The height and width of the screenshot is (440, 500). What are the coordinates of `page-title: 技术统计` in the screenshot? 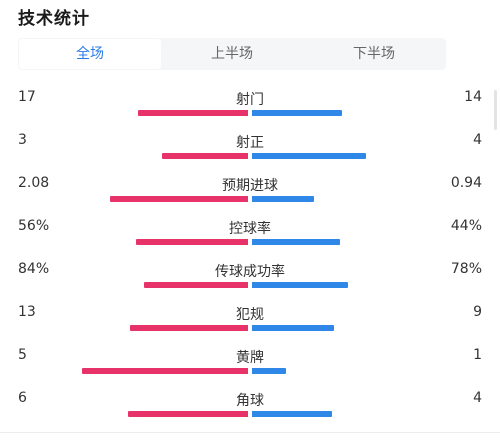 It's located at (54, 19).